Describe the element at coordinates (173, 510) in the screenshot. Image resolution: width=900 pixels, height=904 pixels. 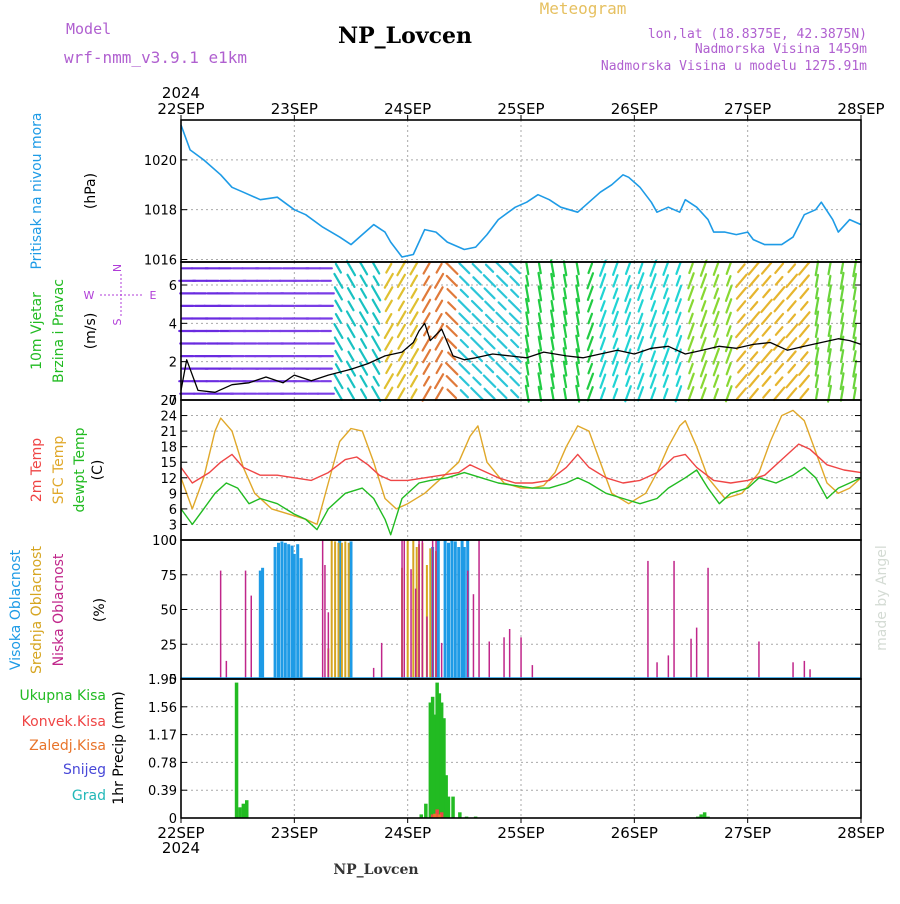
I see `y-tick-label: 6` at that location.